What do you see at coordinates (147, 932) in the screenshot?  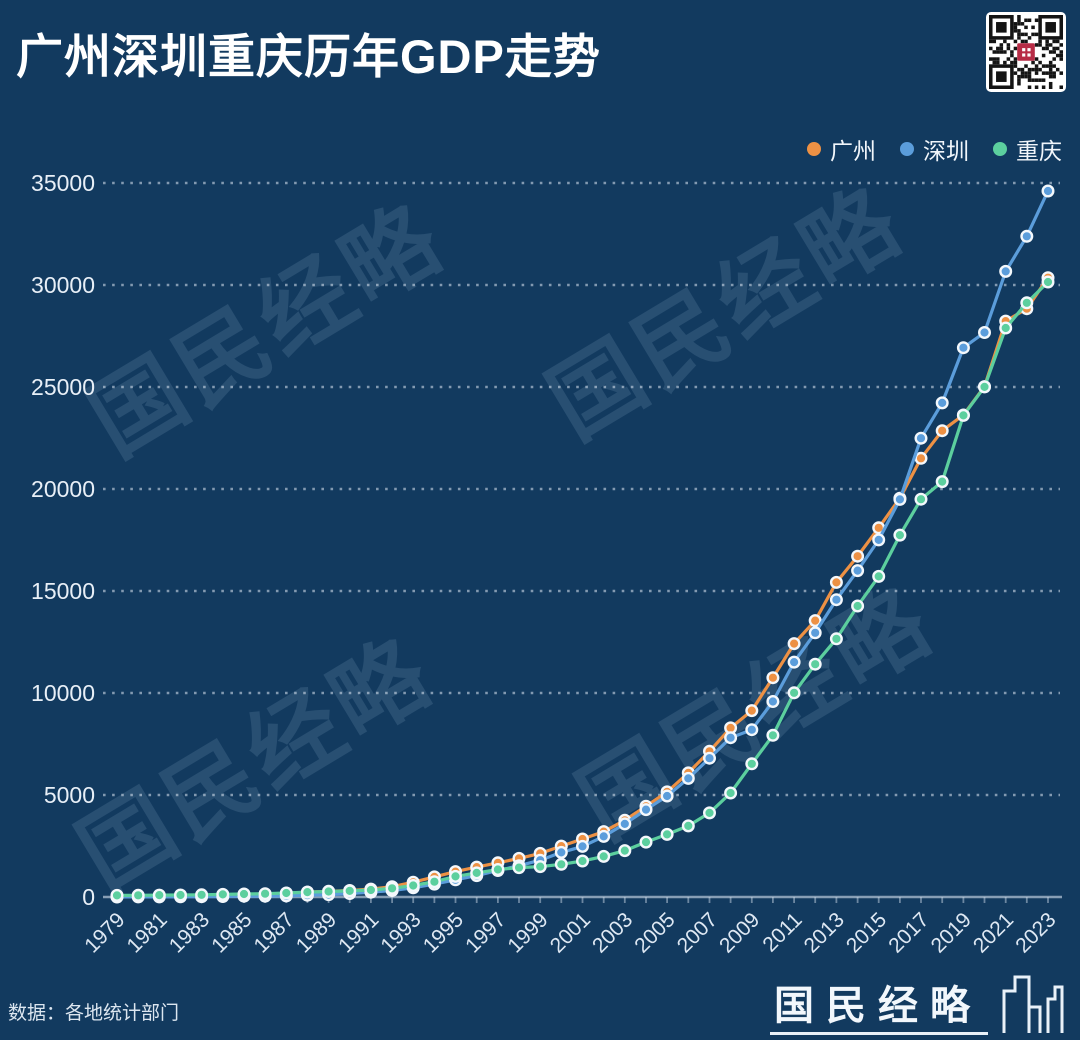 I see `svg-text: 1981` at bounding box center [147, 932].